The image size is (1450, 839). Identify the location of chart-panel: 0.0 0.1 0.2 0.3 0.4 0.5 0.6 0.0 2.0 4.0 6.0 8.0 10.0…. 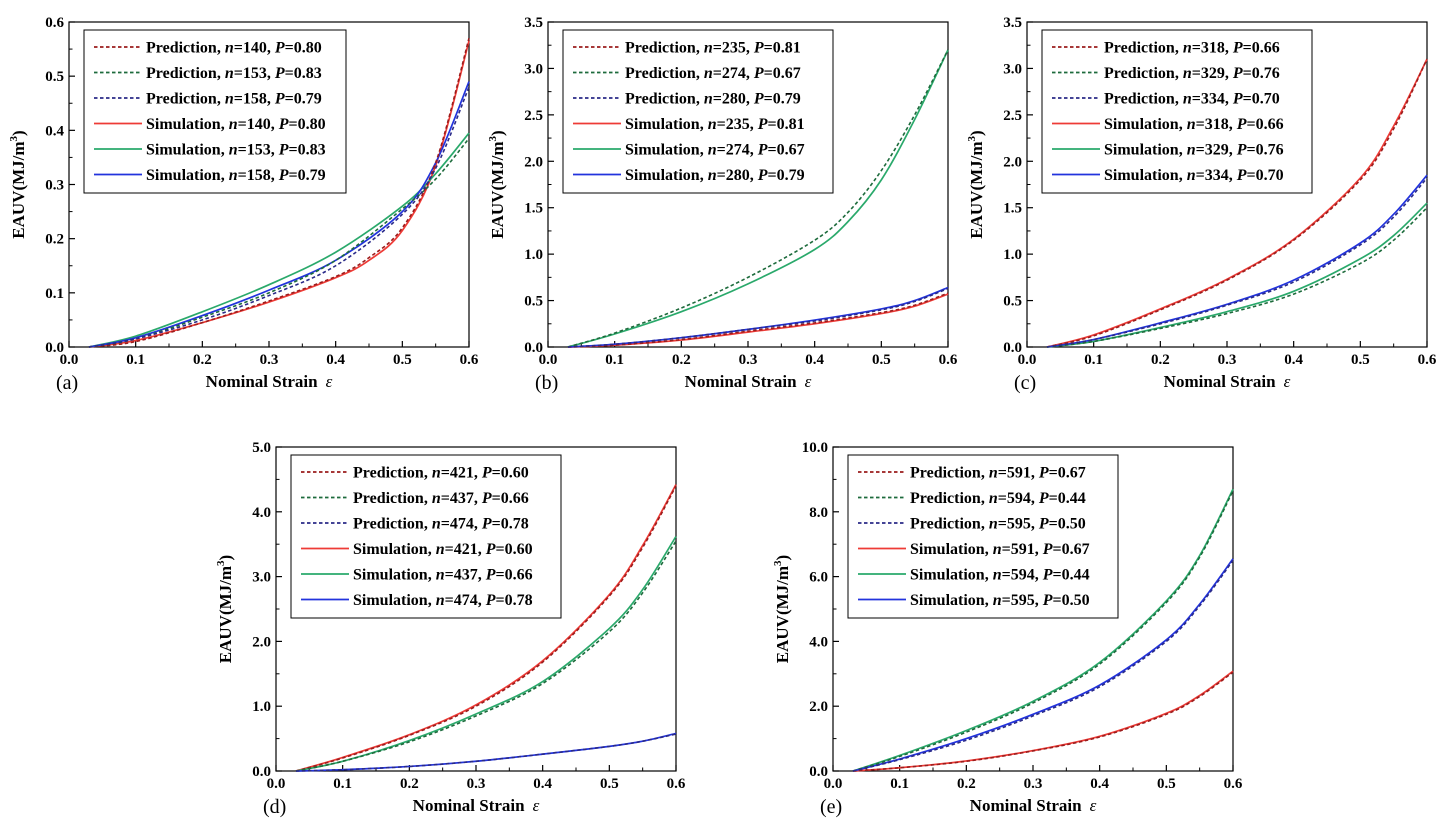
(1007, 629).